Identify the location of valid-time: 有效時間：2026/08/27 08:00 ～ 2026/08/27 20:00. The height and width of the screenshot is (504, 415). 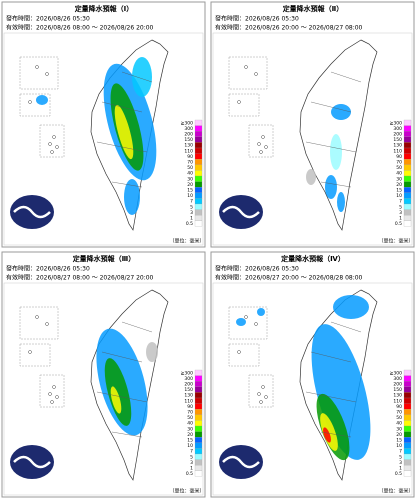
(80, 278).